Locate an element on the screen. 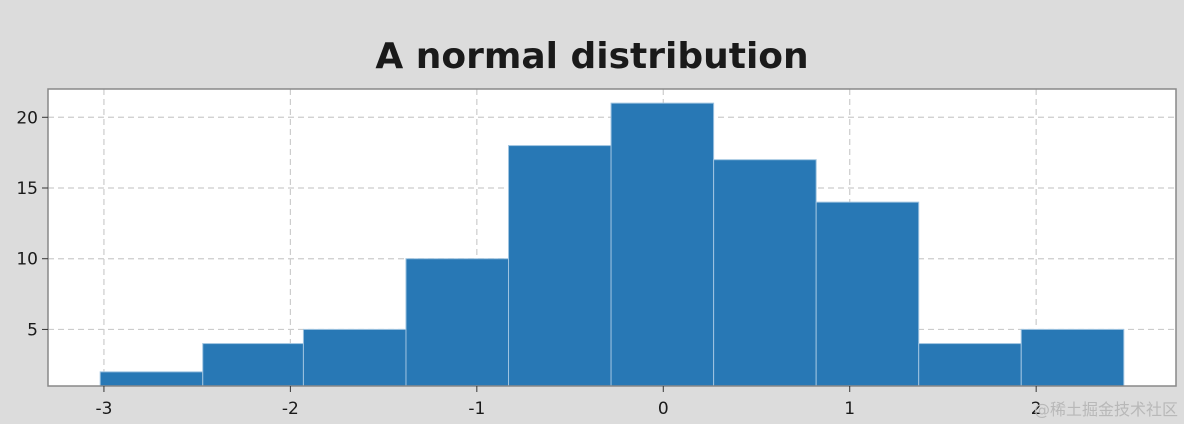 Image resolution: width=1184 pixels, height=424 pixels. chart-title: A normal distribution is located at coordinates (592, 56).